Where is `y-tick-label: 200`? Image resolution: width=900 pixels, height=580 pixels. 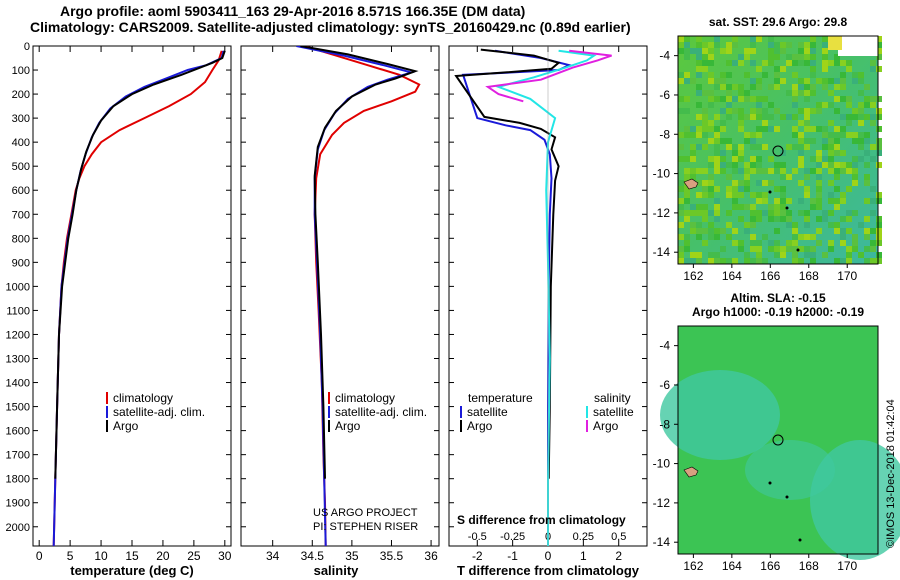
y-tick-label: 200 is located at coordinates (21, 95).